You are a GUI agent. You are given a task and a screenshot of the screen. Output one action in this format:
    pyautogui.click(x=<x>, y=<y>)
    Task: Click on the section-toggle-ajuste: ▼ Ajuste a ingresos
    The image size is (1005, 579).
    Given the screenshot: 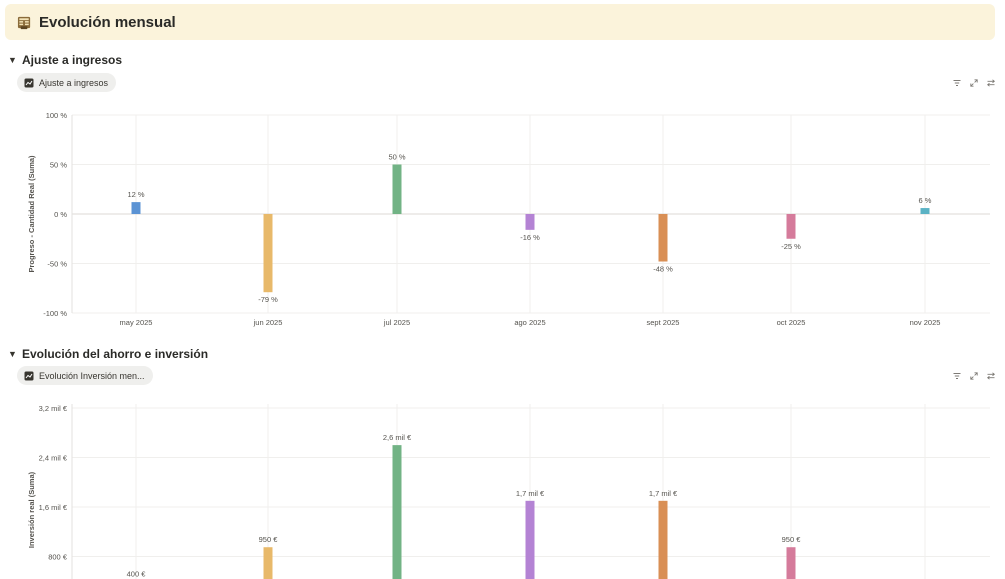 What is the action you would take?
    pyautogui.click(x=65, y=60)
    